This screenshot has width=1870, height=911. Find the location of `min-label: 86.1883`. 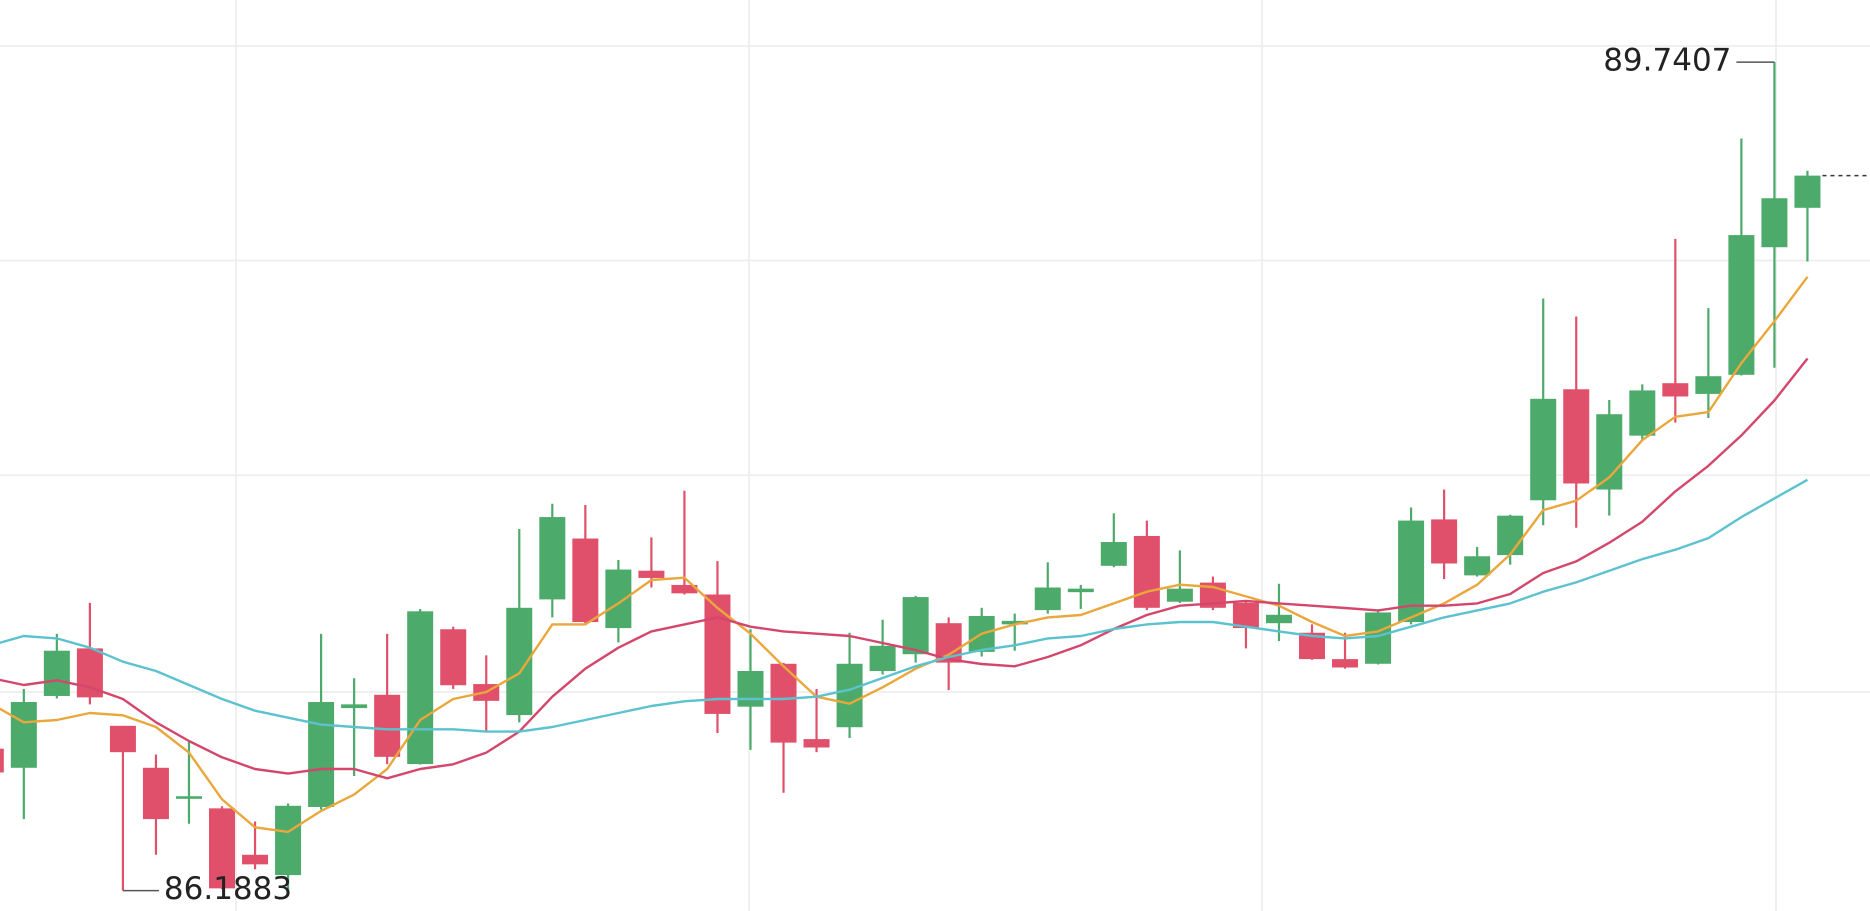

min-label: 86.1883 is located at coordinates (228, 889).